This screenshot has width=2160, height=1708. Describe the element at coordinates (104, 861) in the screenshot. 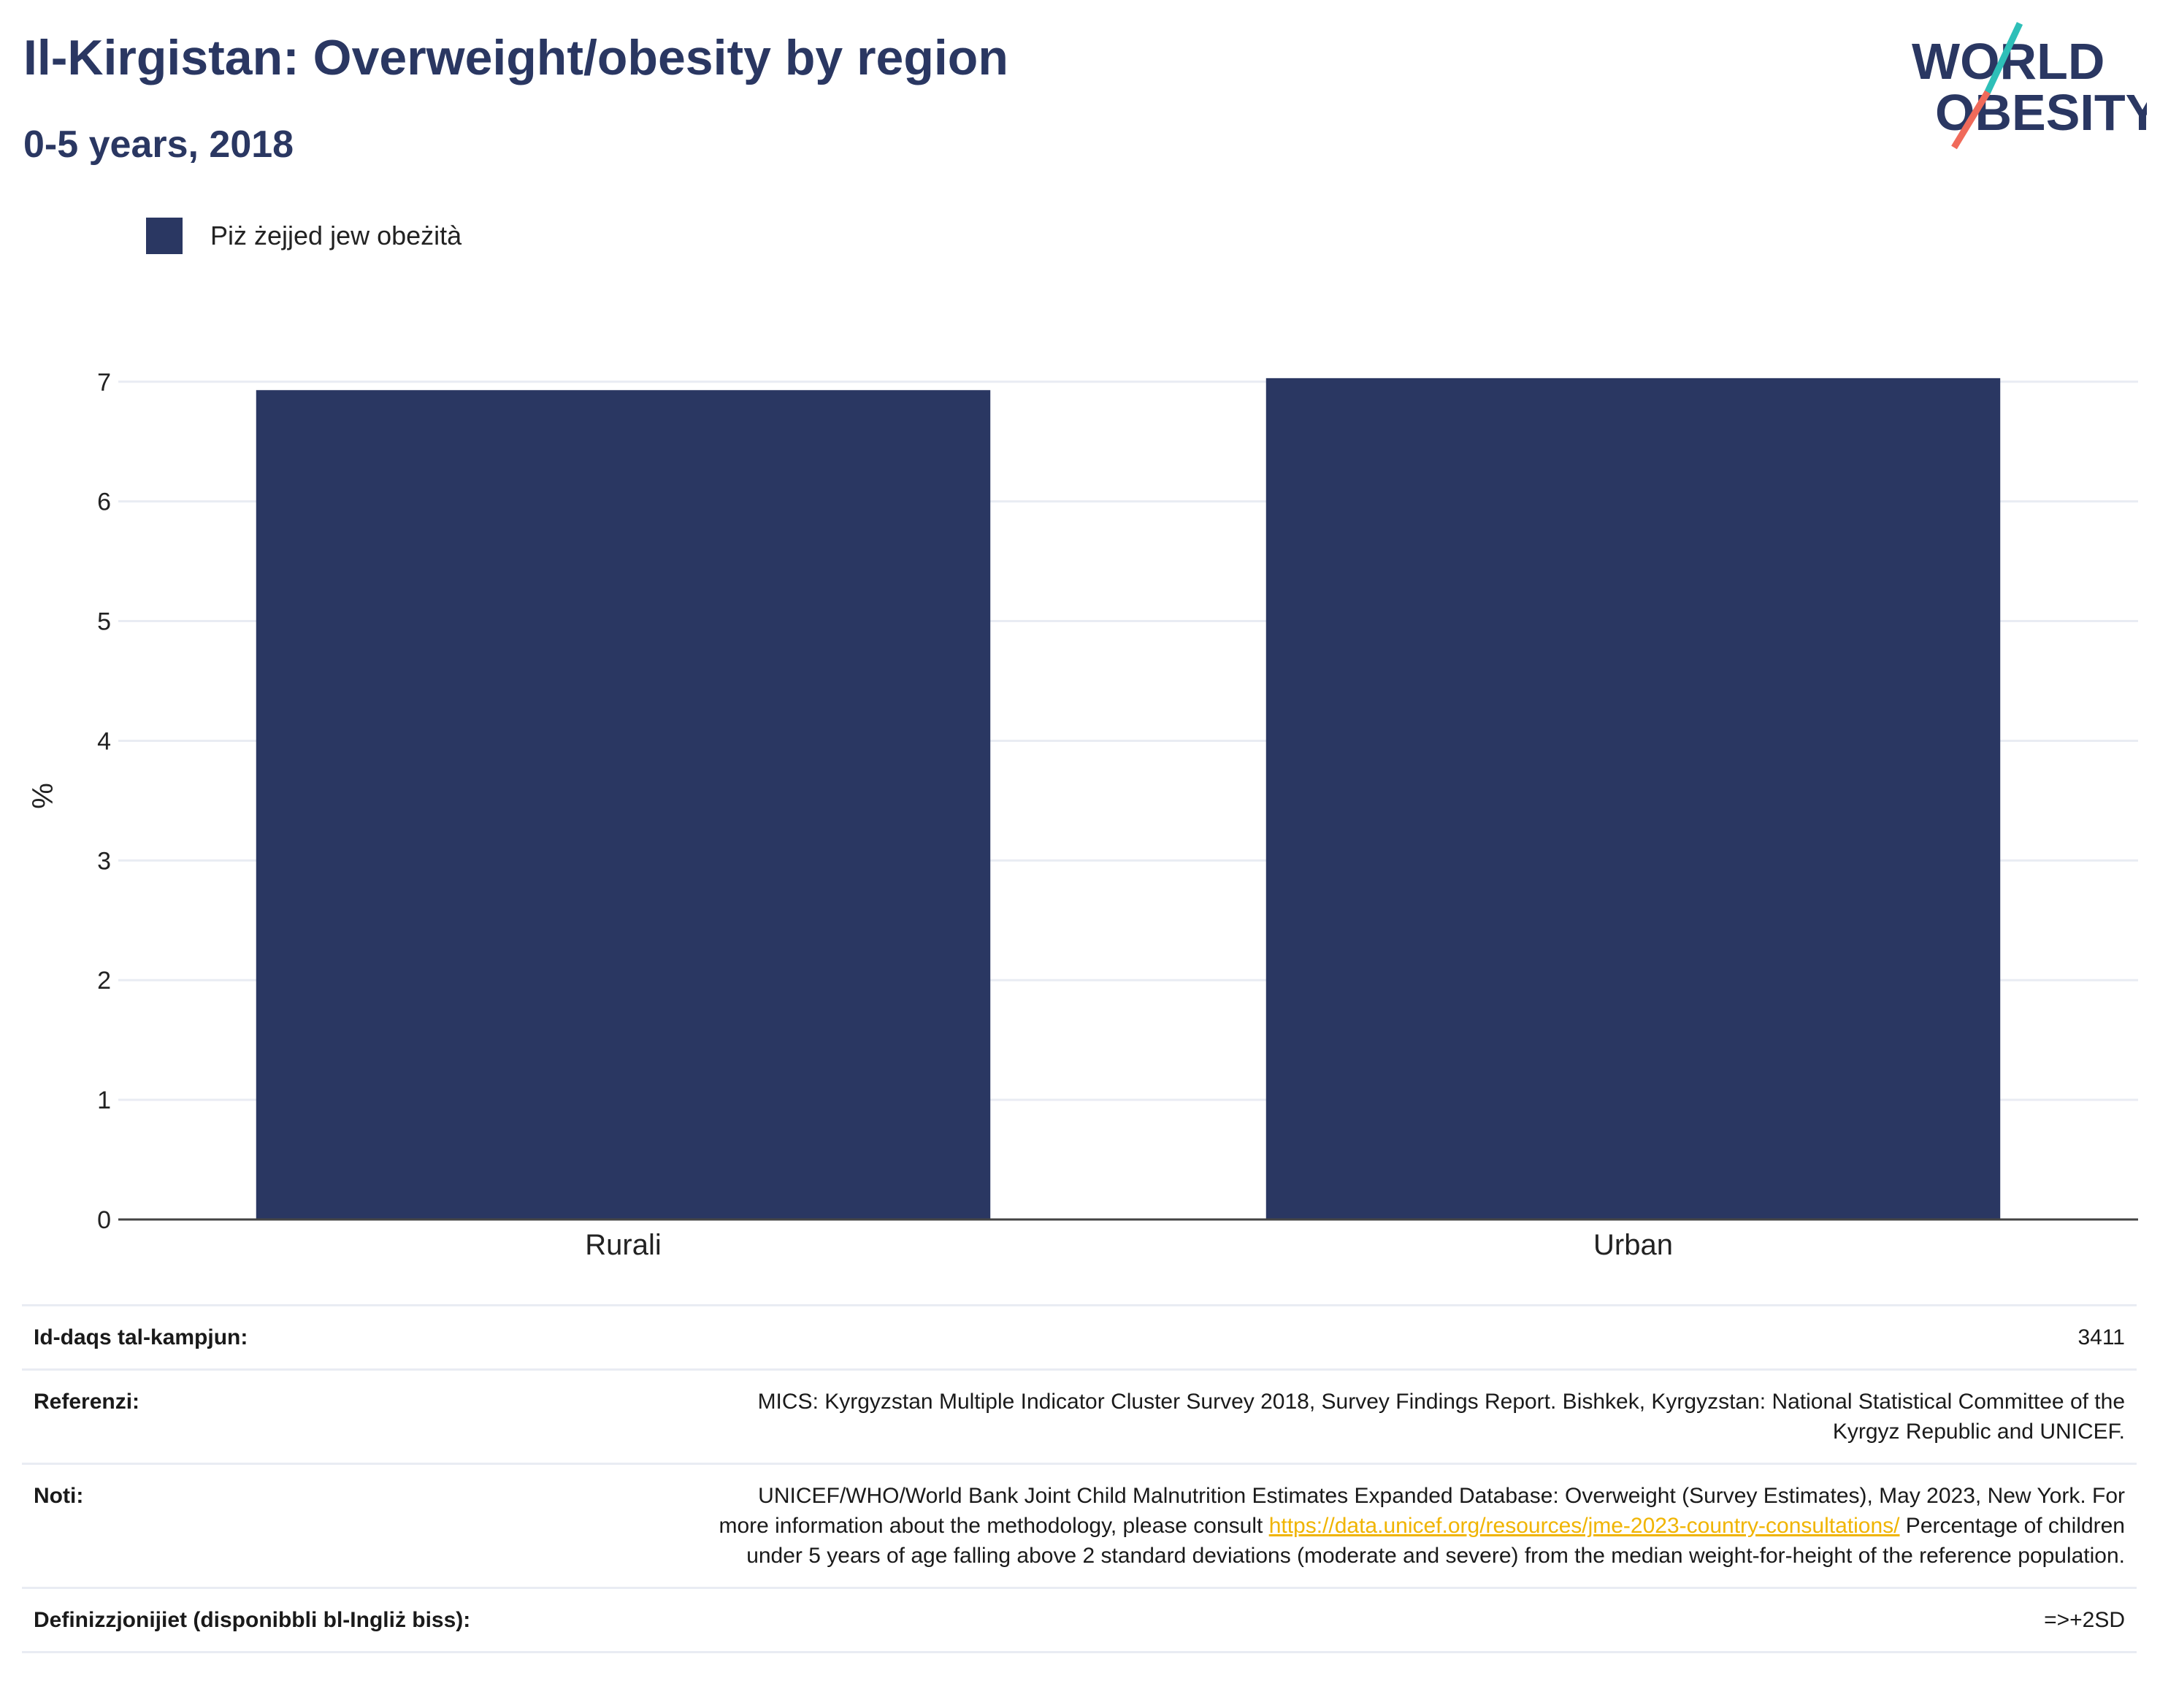

I see `y-tick-label: 3` at that location.